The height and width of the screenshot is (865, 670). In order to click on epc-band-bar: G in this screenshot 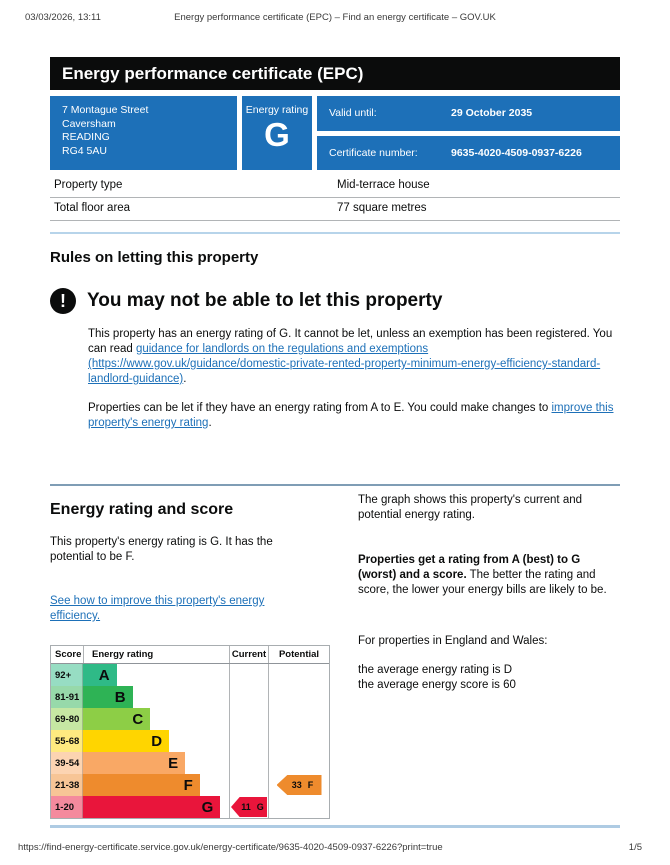, I will do `click(152, 807)`.